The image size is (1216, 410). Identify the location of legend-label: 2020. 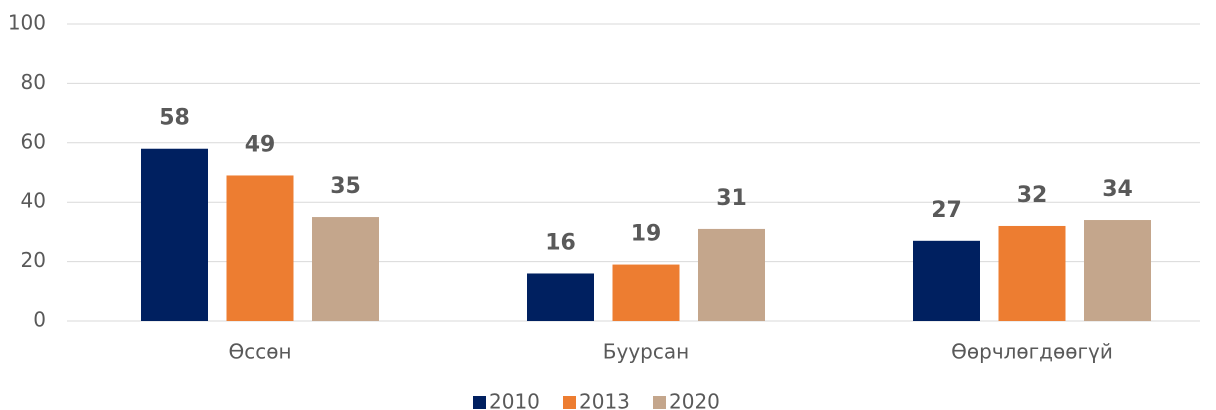
(694, 400).